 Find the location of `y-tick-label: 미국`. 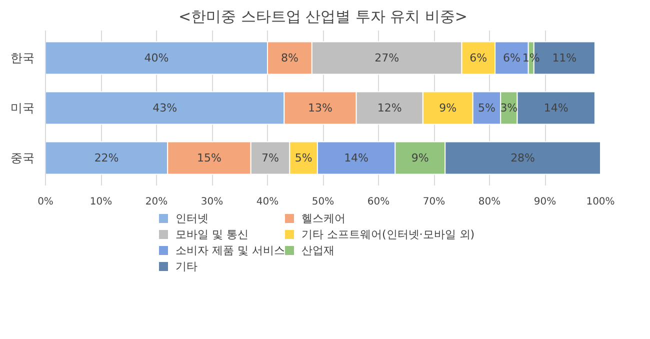

y-tick-label: 미국 is located at coordinates (22, 108).